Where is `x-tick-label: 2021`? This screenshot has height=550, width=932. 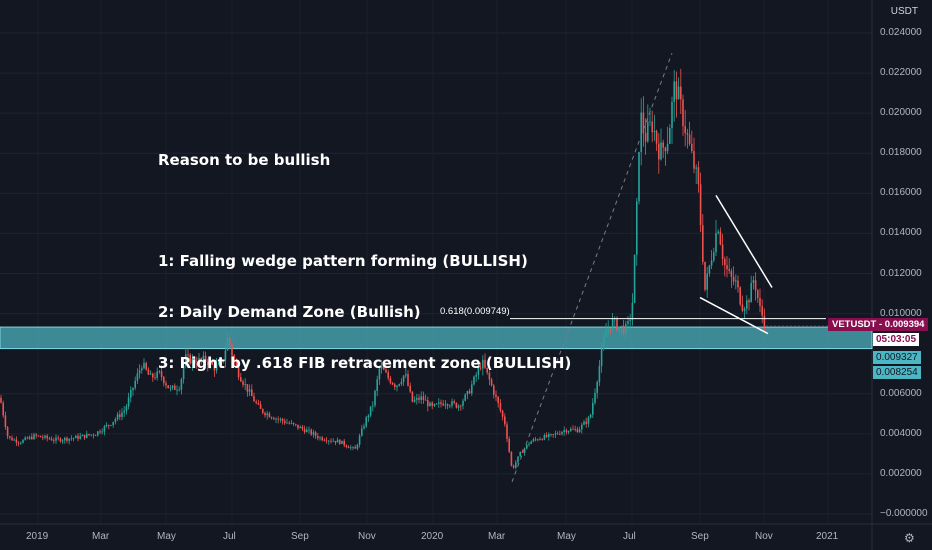
x-tick-label: 2021 is located at coordinates (827, 536).